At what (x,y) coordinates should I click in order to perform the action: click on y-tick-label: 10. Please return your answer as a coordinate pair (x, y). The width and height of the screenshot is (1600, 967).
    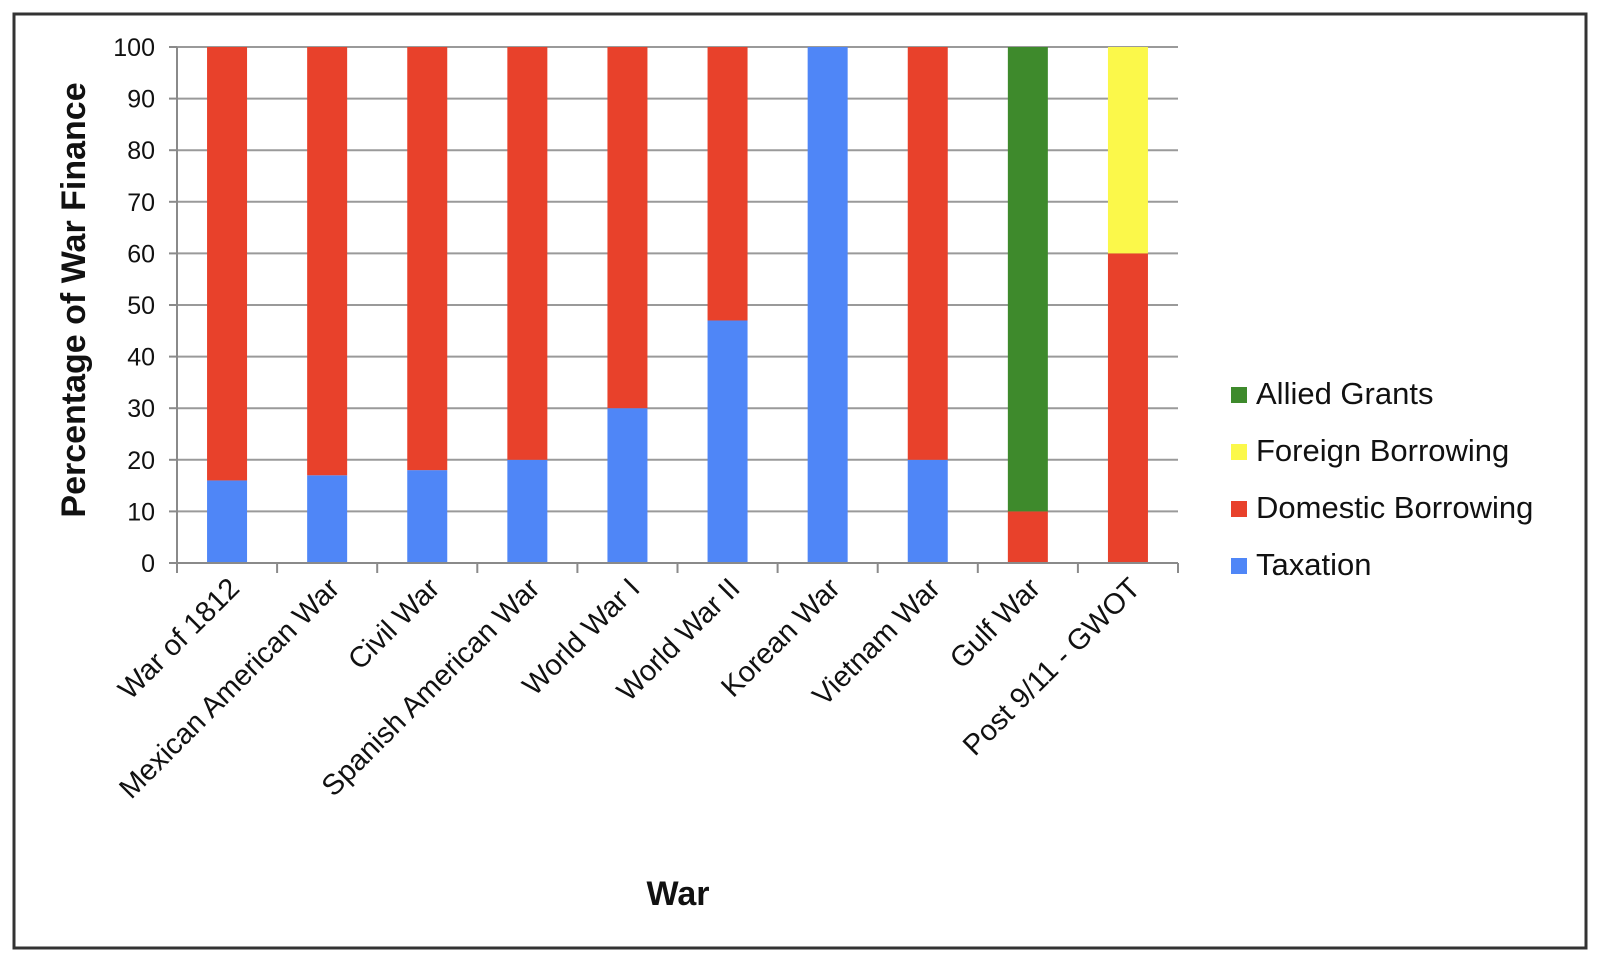
    Looking at the image, I should click on (141, 512).